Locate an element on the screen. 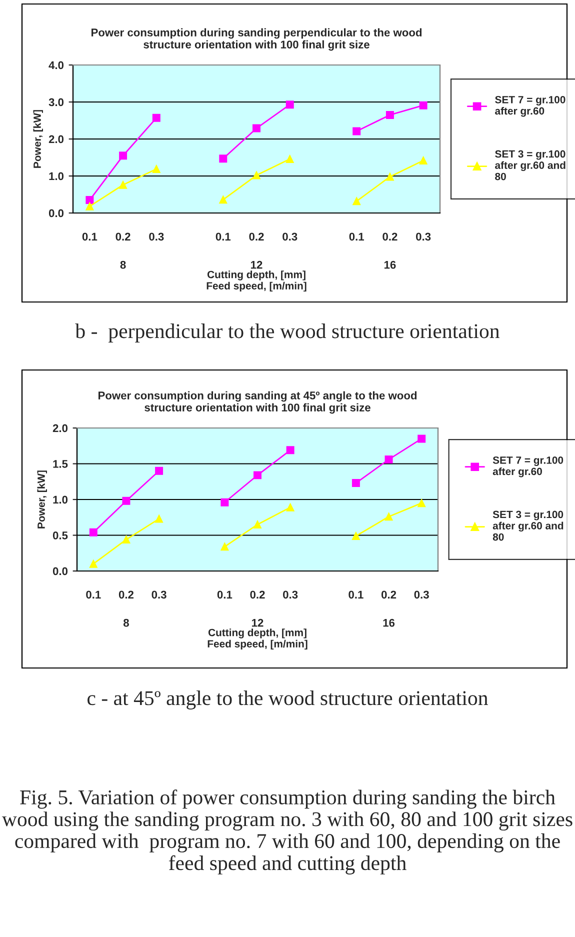  text: c - at 45º angle to the wood structure orientation is located at coordinates (287, 700).